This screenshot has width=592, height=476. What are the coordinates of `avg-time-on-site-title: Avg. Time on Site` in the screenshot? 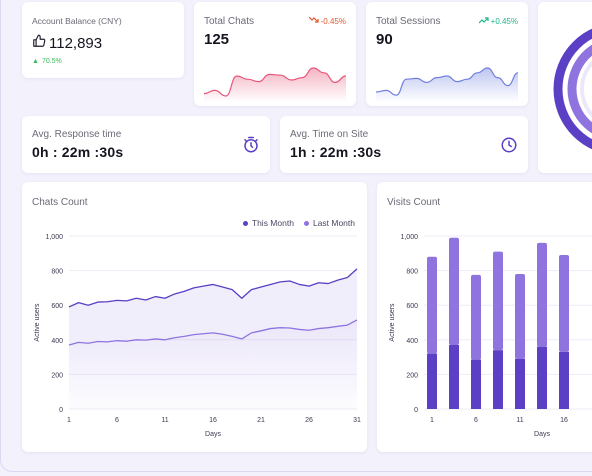 It's located at (329, 134).